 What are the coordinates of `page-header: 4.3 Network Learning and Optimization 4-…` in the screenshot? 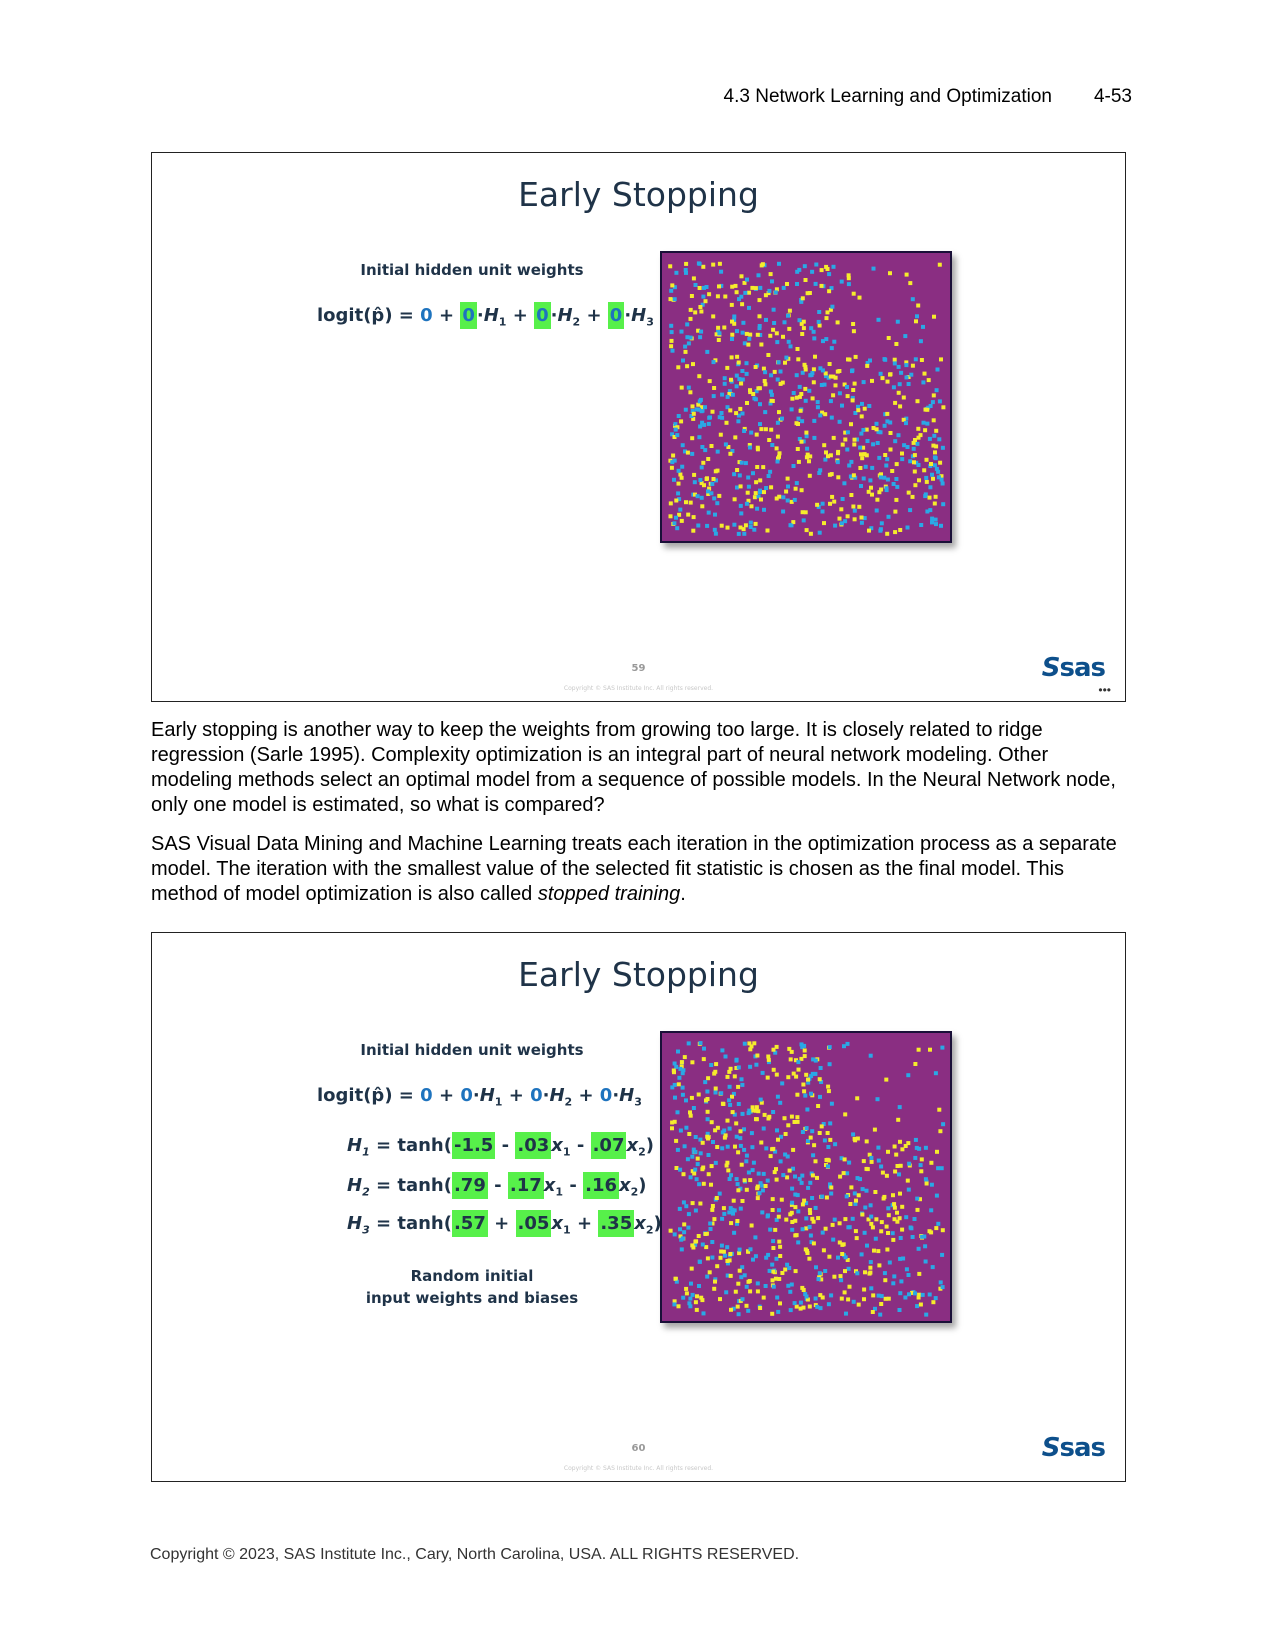 It's located at (637, 98).